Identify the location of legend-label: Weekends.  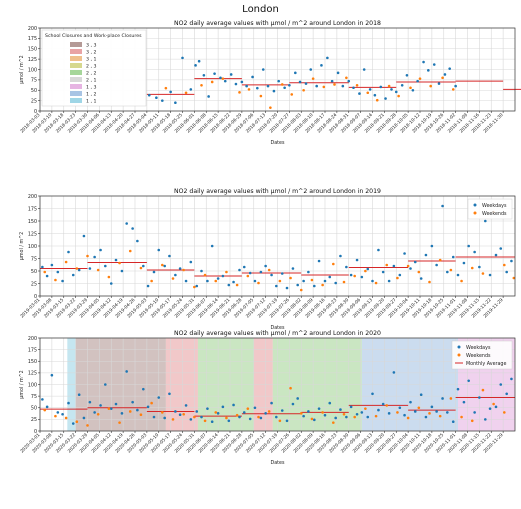
(494, 214).